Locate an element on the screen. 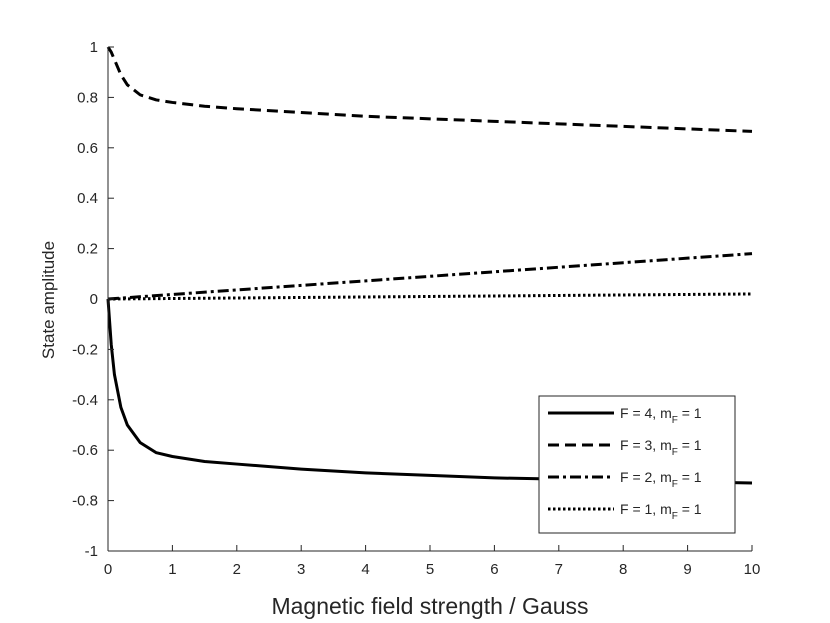 This screenshot has width=830, height=623. y-tick-label: -0.8 is located at coordinates (85, 501).